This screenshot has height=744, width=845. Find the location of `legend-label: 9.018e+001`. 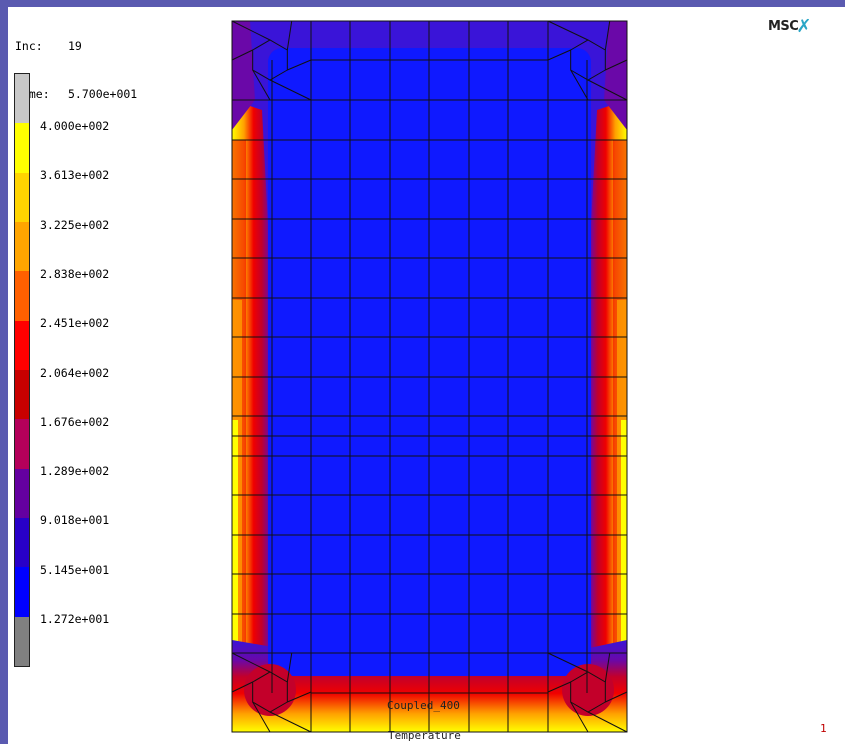

legend-label: 9.018e+001 is located at coordinates (75, 520).